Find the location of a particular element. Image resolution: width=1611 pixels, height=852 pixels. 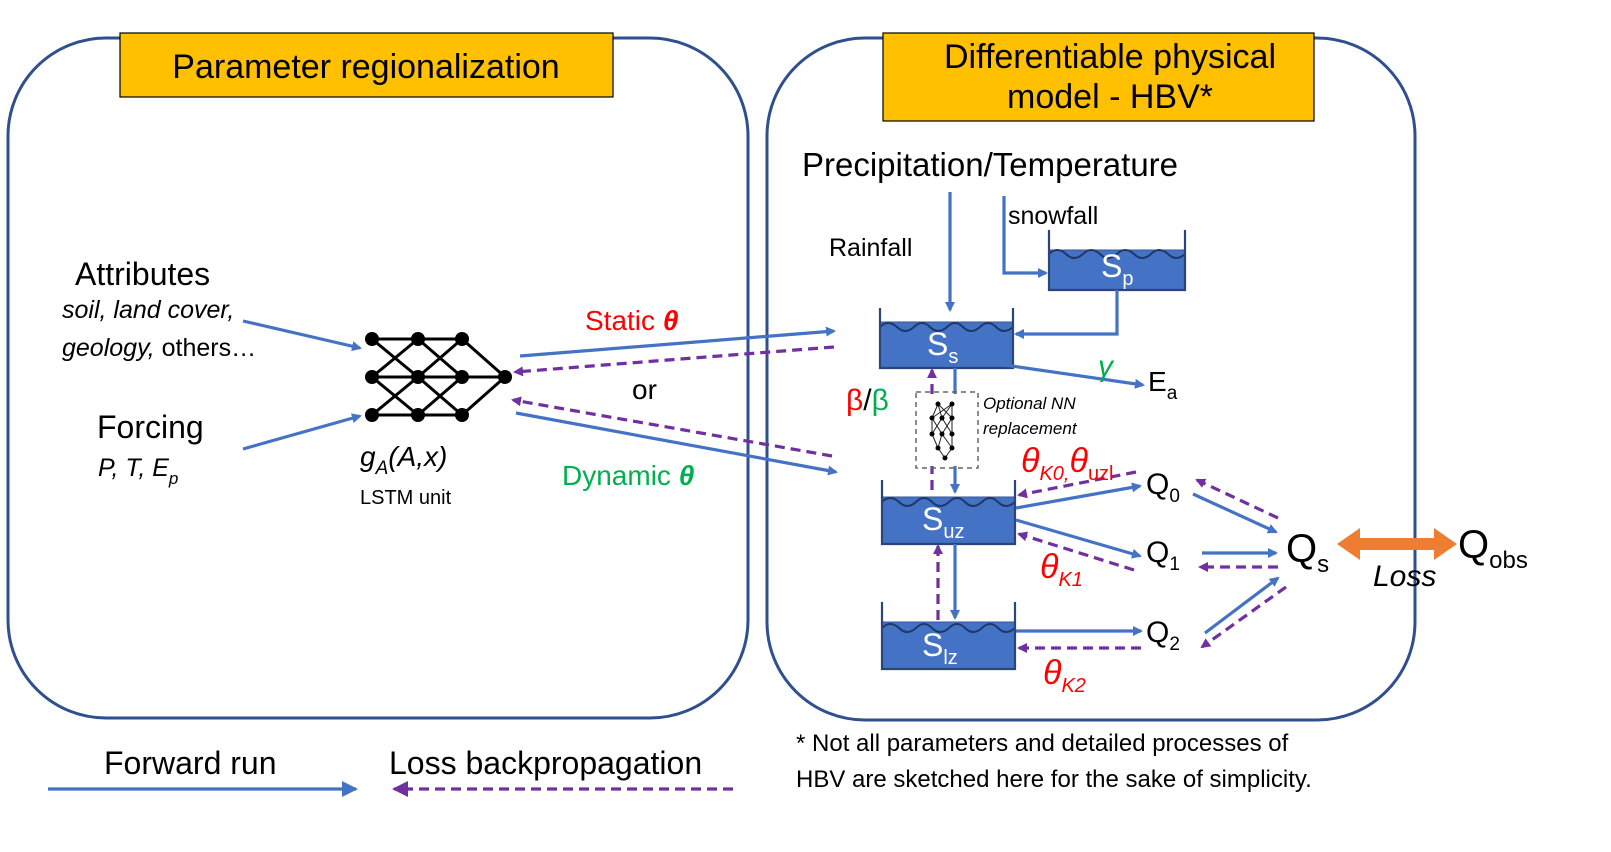

dynamic-forward-arrow is located at coordinates (676, 443).